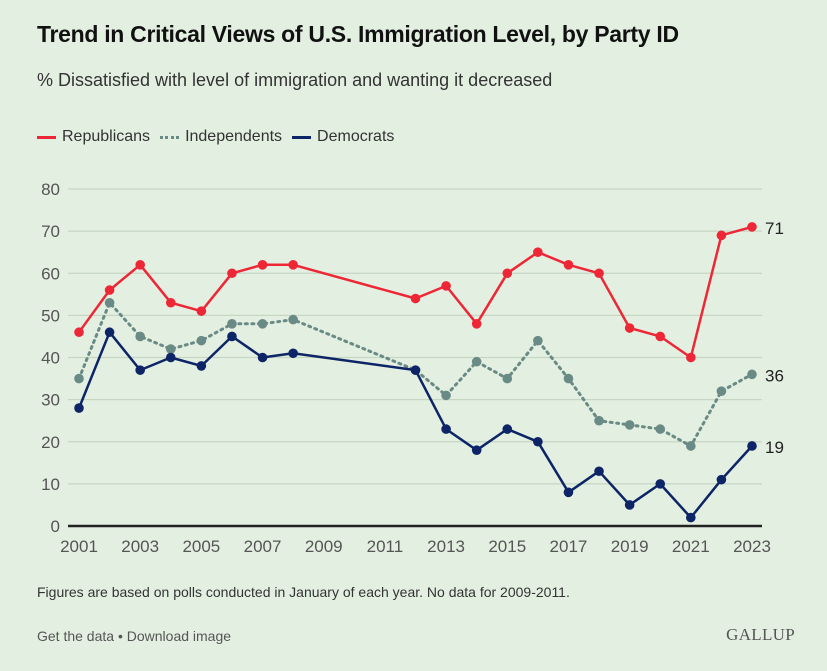  I want to click on legend-item-democrats: Democrats, so click(343, 137).